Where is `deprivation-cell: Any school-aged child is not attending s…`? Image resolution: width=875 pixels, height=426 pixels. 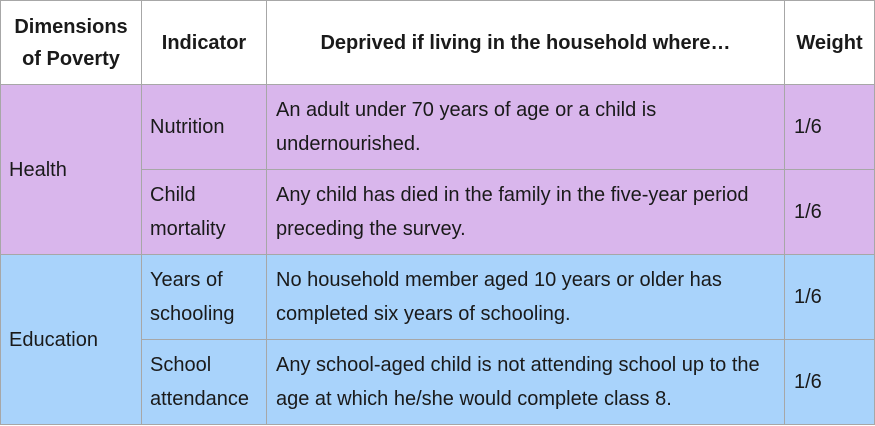
deprivation-cell: Any school-aged child is not attending s… is located at coordinates (525, 382).